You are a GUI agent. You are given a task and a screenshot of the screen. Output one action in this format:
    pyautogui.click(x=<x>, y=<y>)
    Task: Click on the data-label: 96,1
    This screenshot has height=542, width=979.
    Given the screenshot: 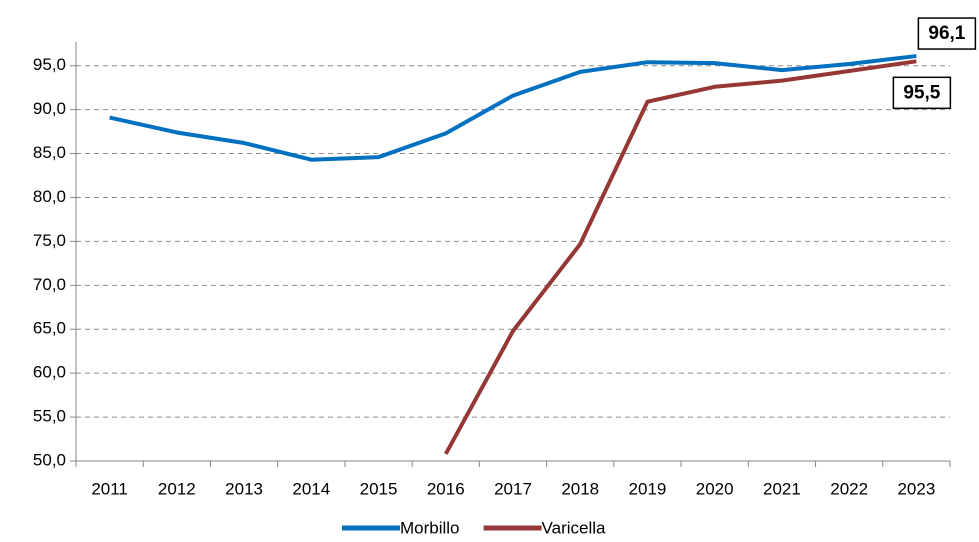 What is the action you would take?
    pyautogui.click(x=946, y=33)
    